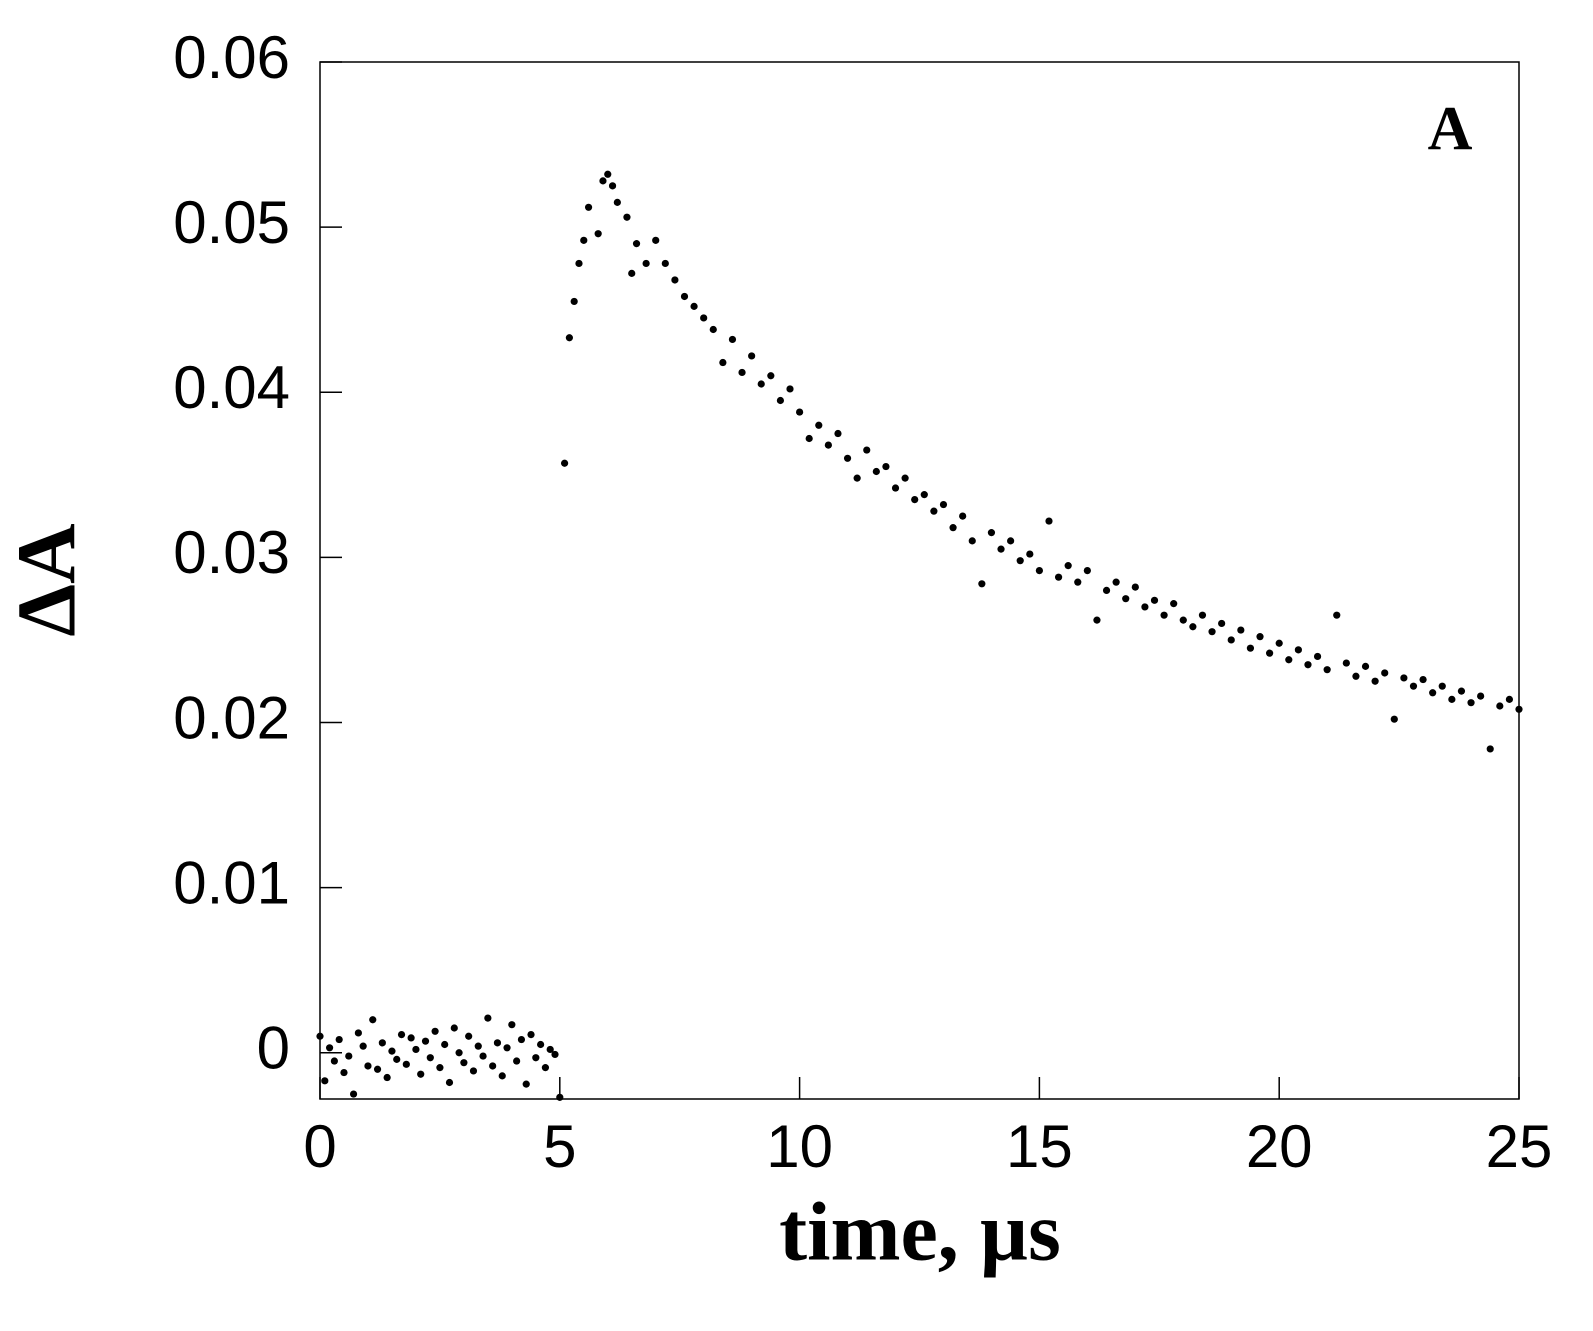 This screenshot has height=1331, width=1593. Describe the element at coordinates (1519, 1146) in the screenshot. I see `x-tick-label: 25` at that location.